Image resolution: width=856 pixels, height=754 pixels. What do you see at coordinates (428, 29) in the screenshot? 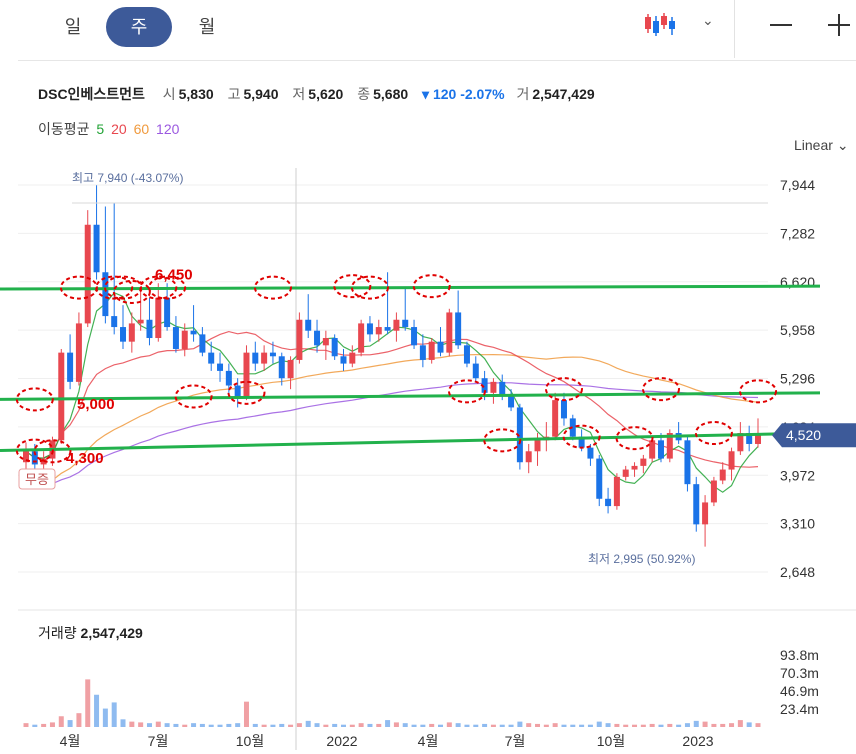
I see `top-bar: 일 주 월 ⌄` at bounding box center [428, 29].